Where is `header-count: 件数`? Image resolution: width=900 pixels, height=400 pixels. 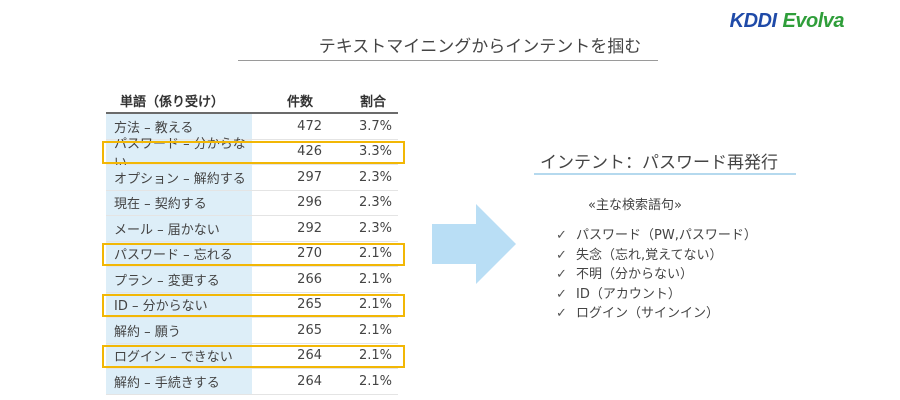 header-count: 件数 is located at coordinates (299, 102).